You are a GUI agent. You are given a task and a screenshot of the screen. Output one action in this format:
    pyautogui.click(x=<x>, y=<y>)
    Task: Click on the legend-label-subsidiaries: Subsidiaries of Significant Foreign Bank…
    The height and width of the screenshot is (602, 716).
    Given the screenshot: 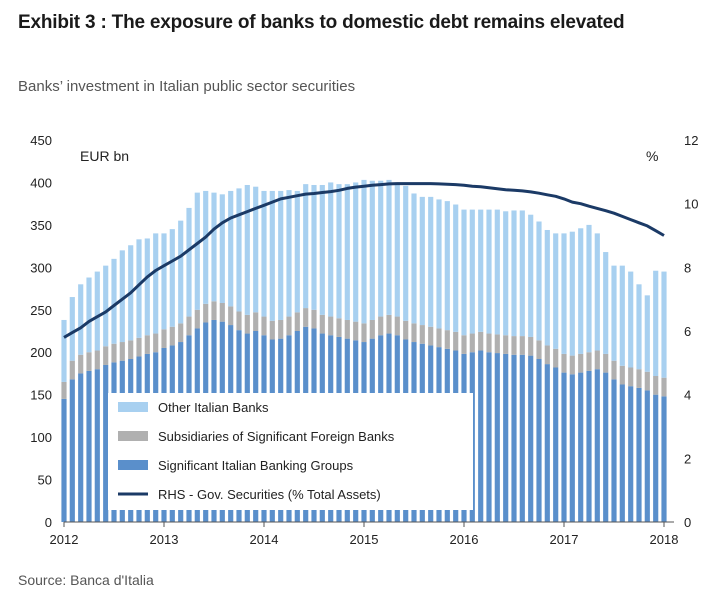 What is the action you would take?
    pyautogui.click(x=276, y=436)
    